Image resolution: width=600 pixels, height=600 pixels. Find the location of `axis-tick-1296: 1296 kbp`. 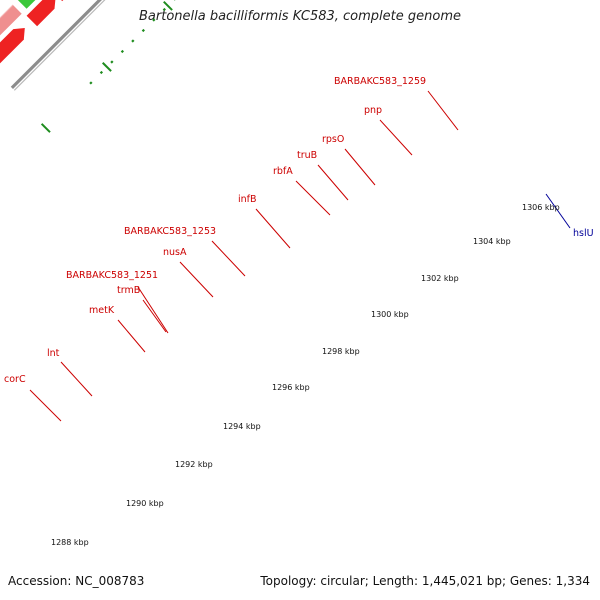

axis-tick-1296: 1296 kbp is located at coordinates (291, 387).